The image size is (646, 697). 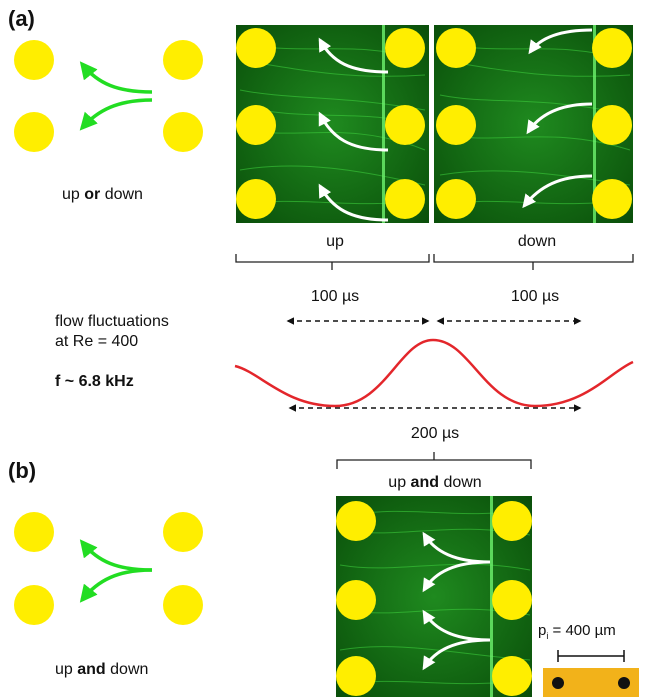 I want to click on pillar-b-tr, so click(x=183, y=532).